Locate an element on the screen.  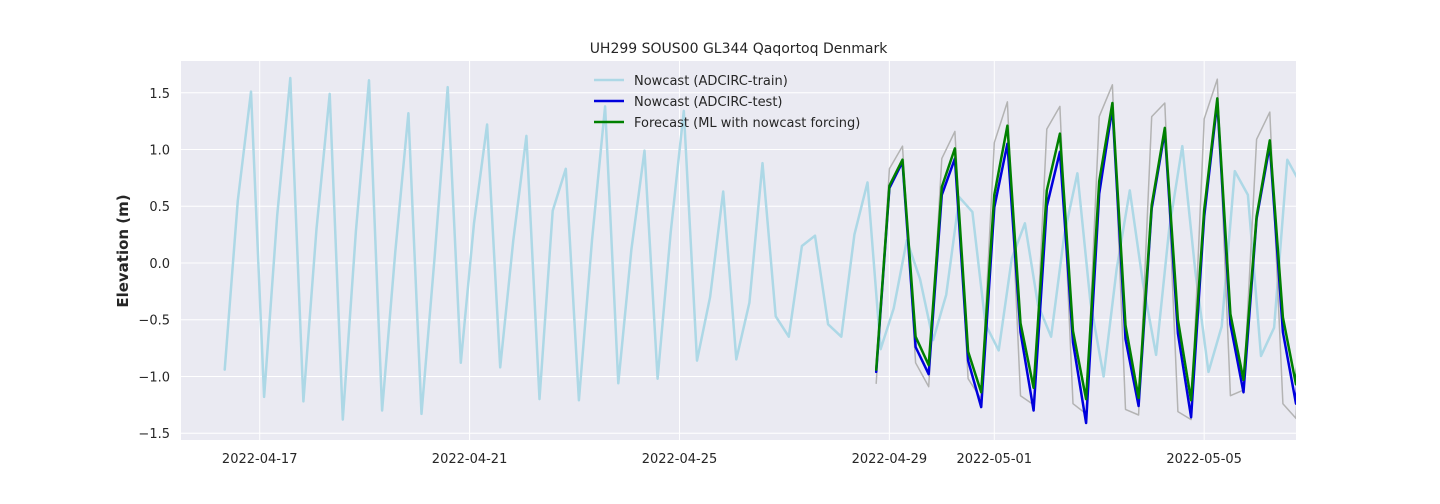
y-tick-label: −1.0 is located at coordinates (154, 377).